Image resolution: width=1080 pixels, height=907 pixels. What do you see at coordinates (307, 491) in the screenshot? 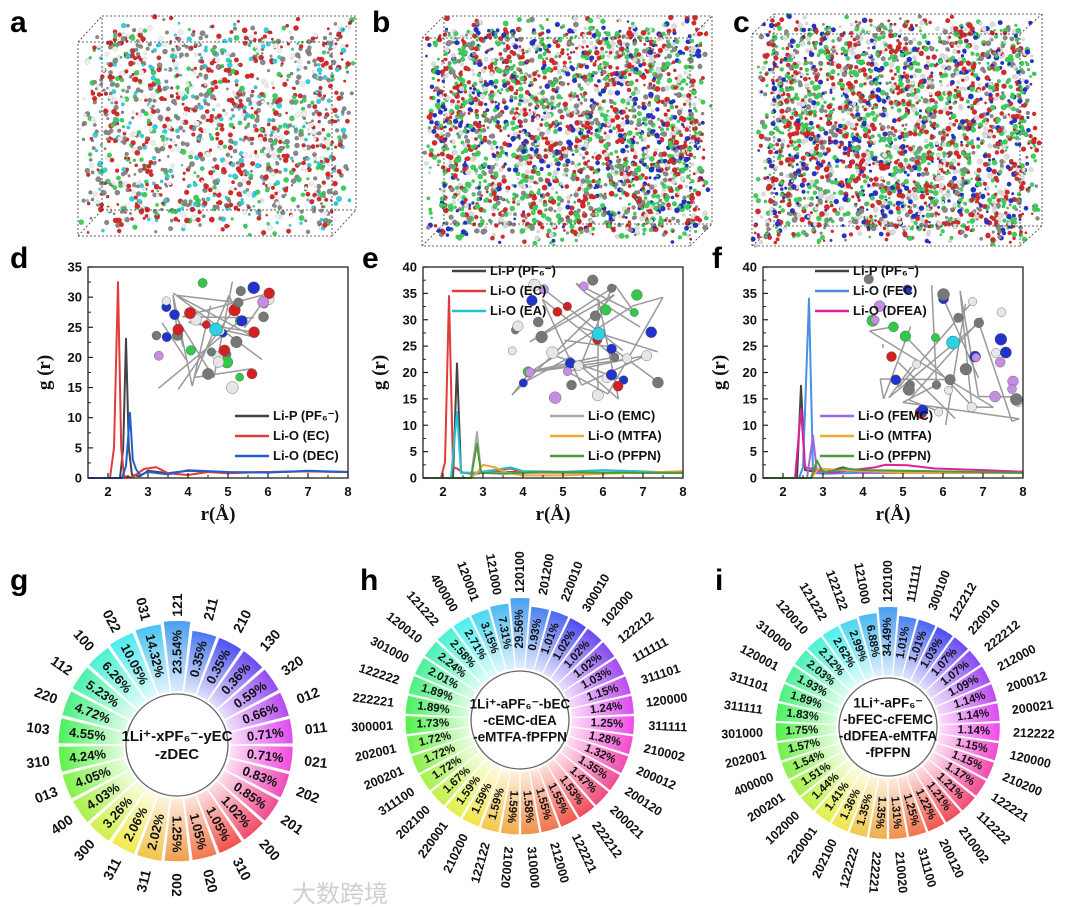
I see `x-tick-label: 7` at bounding box center [307, 491].